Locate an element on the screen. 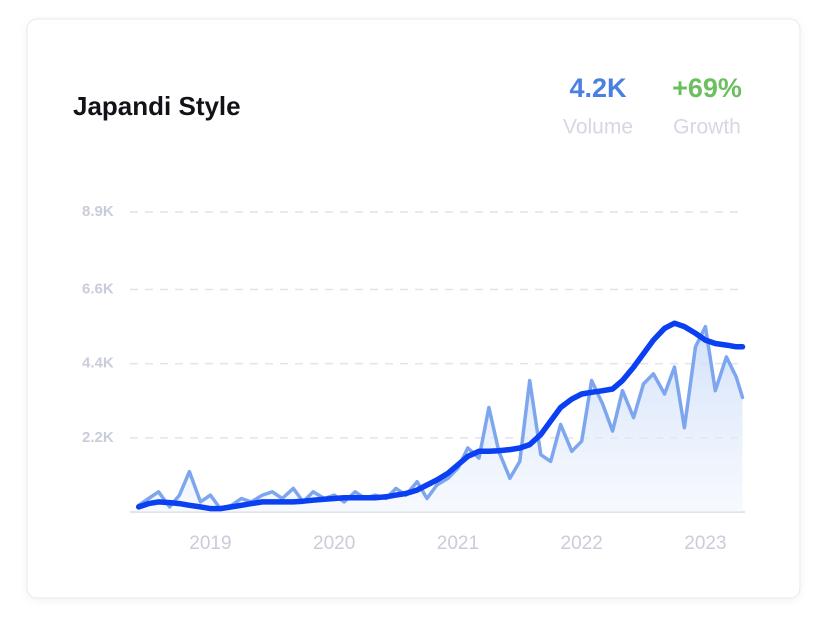  x-tick-label: 2022 is located at coordinates (582, 543).